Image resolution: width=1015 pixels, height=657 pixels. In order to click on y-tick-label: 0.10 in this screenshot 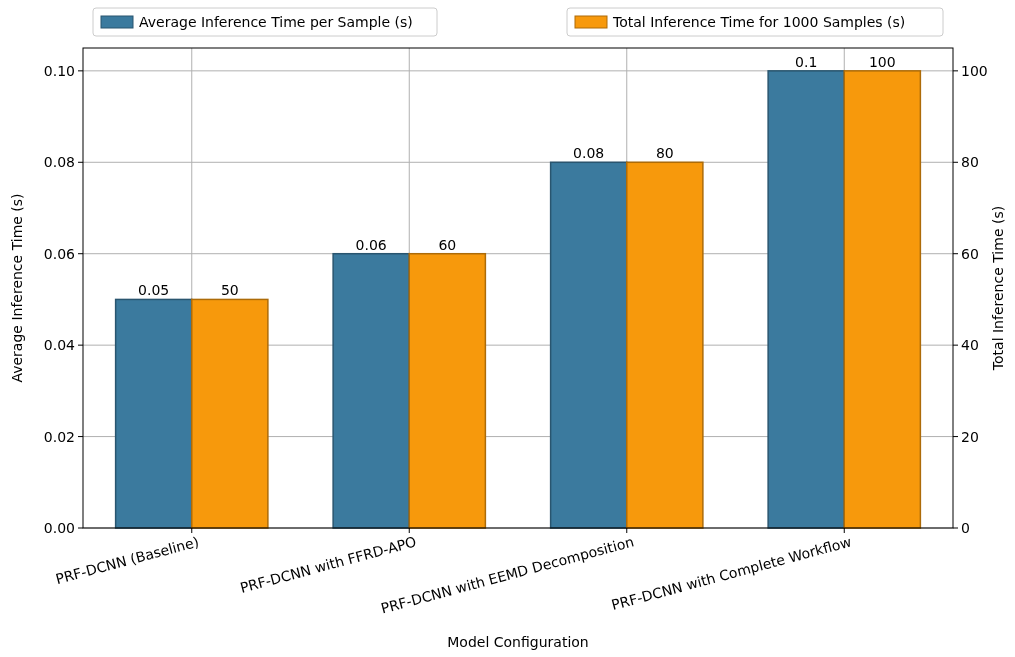, I will do `click(59, 70)`.